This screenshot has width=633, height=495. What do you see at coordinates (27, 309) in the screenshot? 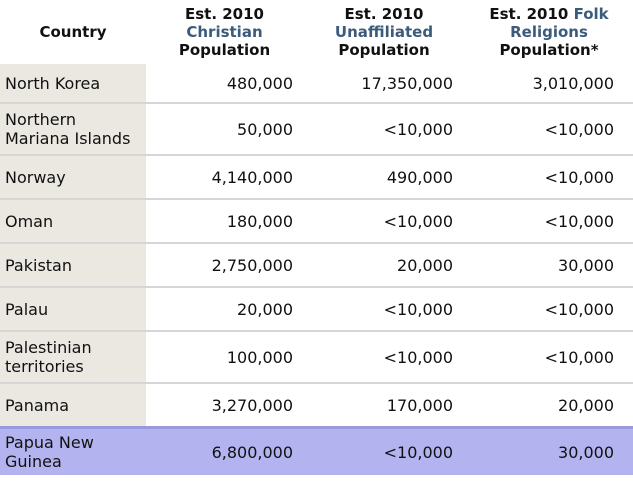
I see `country-line: Palau` at bounding box center [27, 309].